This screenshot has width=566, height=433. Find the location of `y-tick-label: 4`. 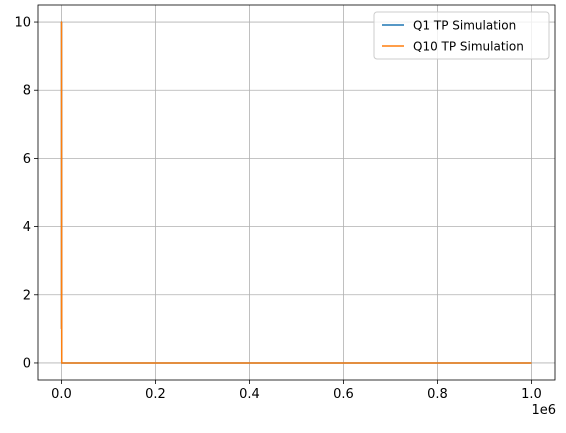

y-tick-label: 4 is located at coordinates (27, 227).